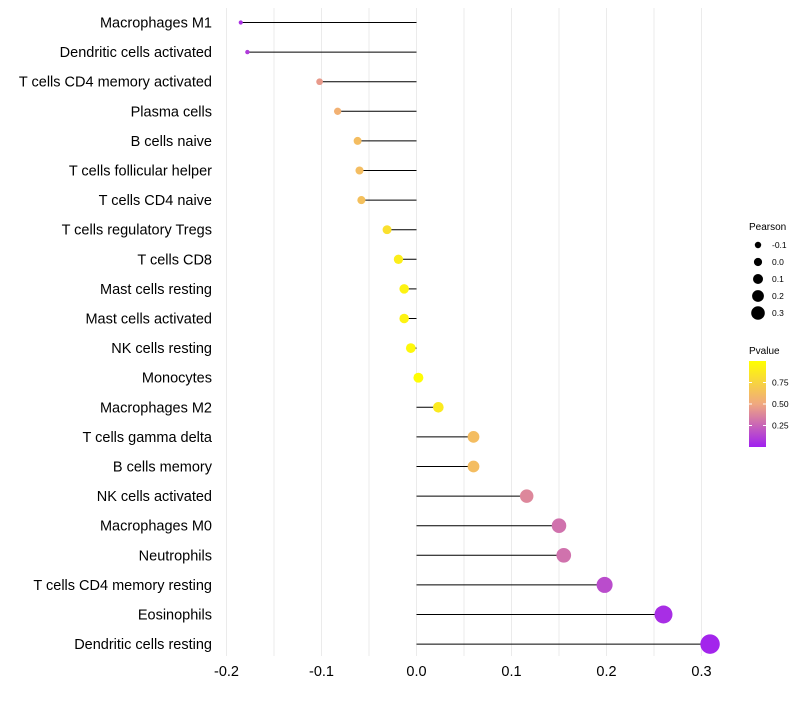 The width and height of the screenshot is (800, 705). I want to click on category-label: Monocytes, so click(177, 379).